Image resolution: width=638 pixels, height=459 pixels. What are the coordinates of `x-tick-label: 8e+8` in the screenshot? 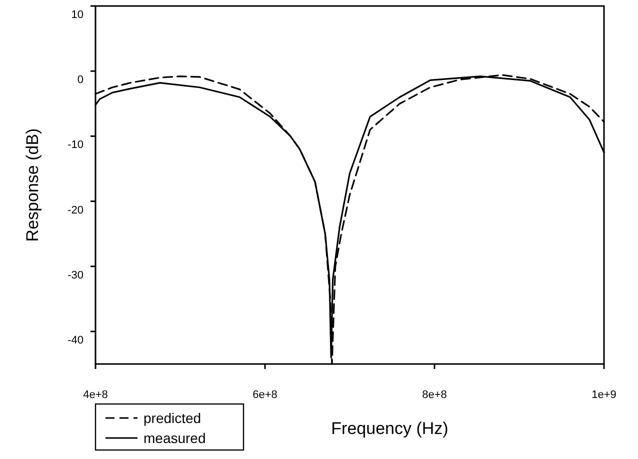 It's located at (434, 395).